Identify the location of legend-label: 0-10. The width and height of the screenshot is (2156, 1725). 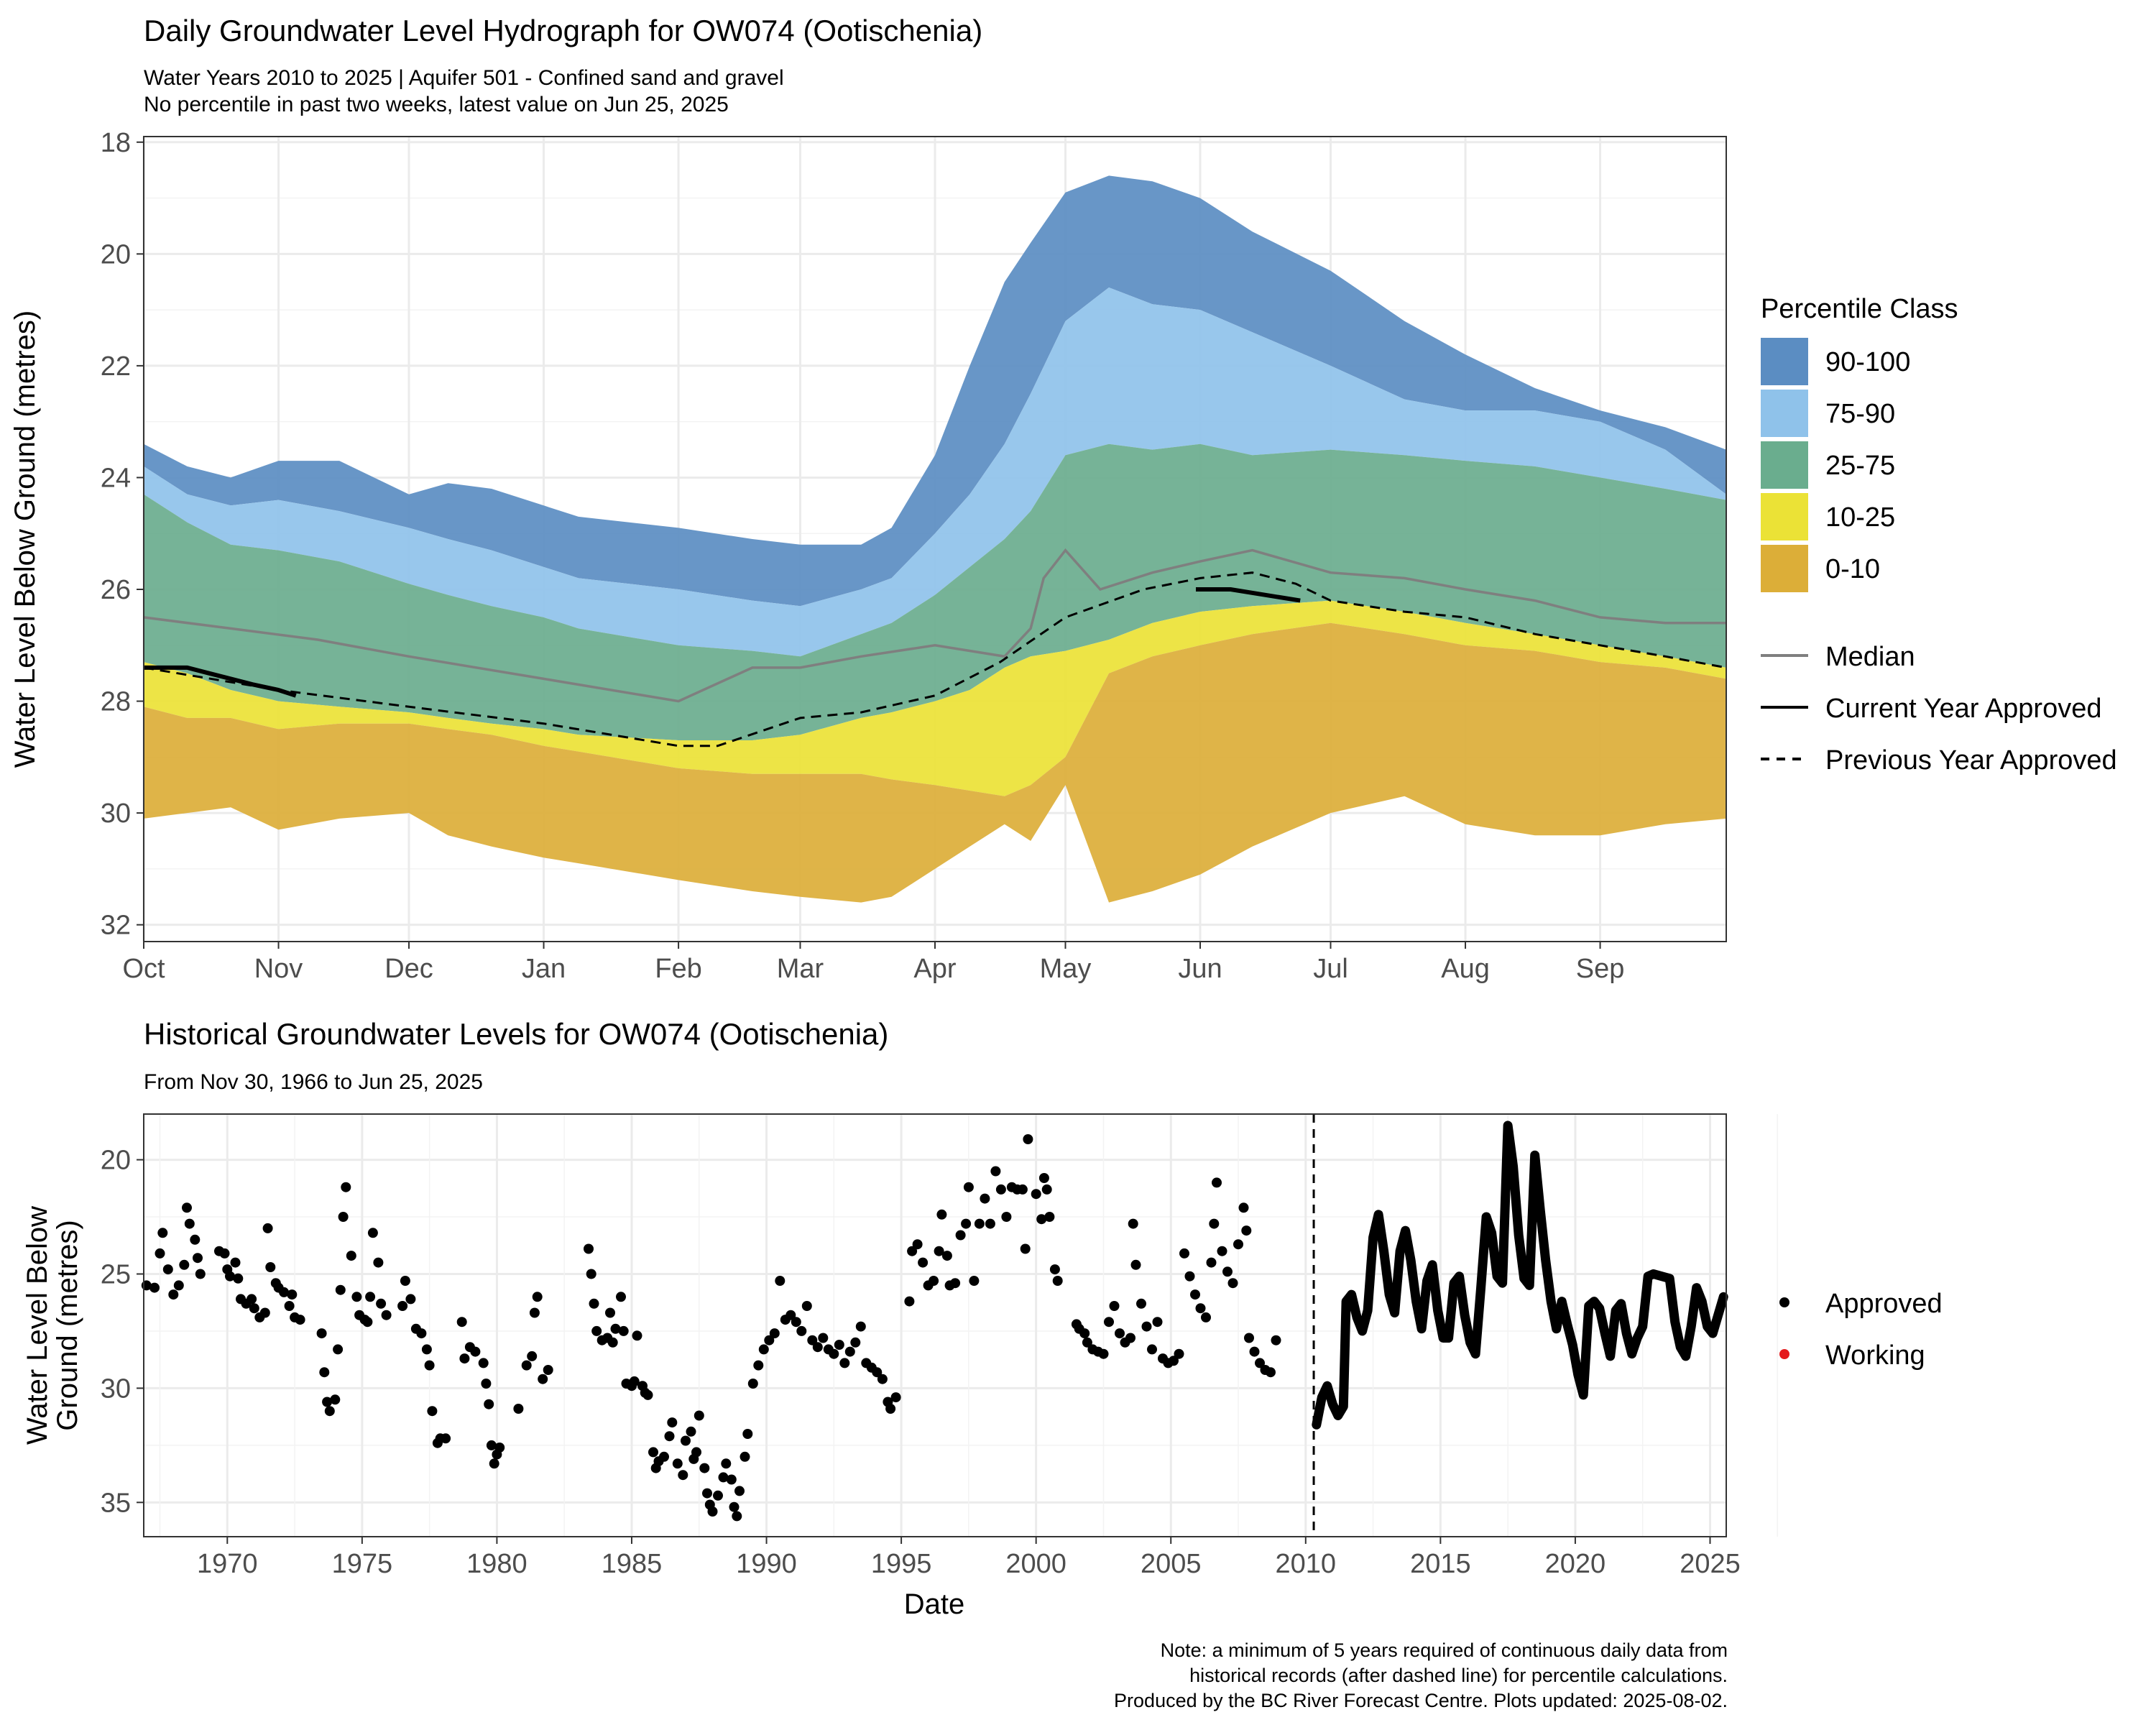
(1852, 569).